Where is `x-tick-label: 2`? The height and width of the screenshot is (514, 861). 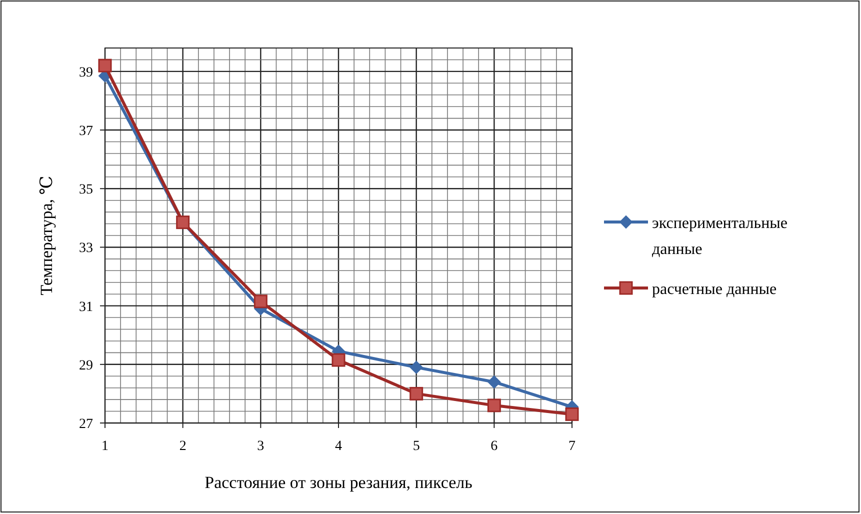
x-tick-label: 2 is located at coordinates (182, 446).